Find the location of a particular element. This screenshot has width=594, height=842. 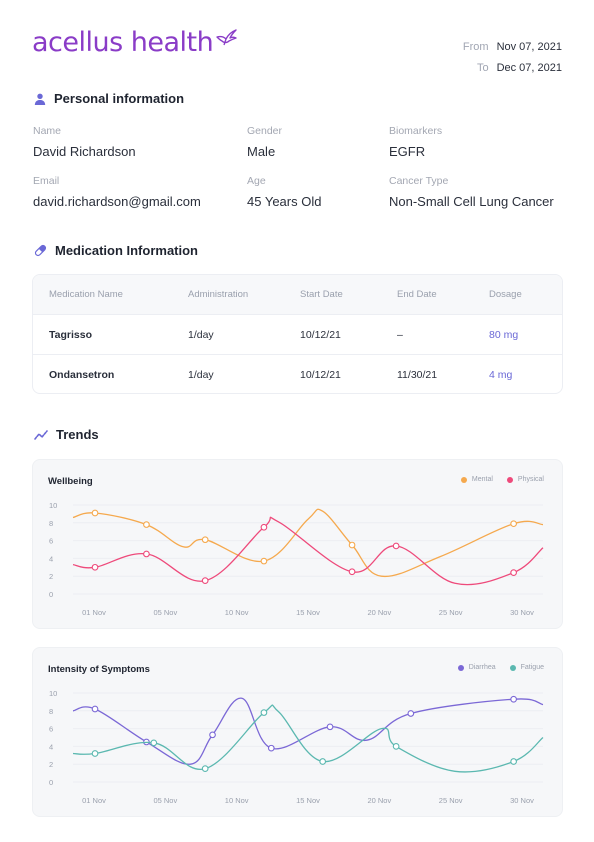

trends-heading: Trends is located at coordinates (66, 434).